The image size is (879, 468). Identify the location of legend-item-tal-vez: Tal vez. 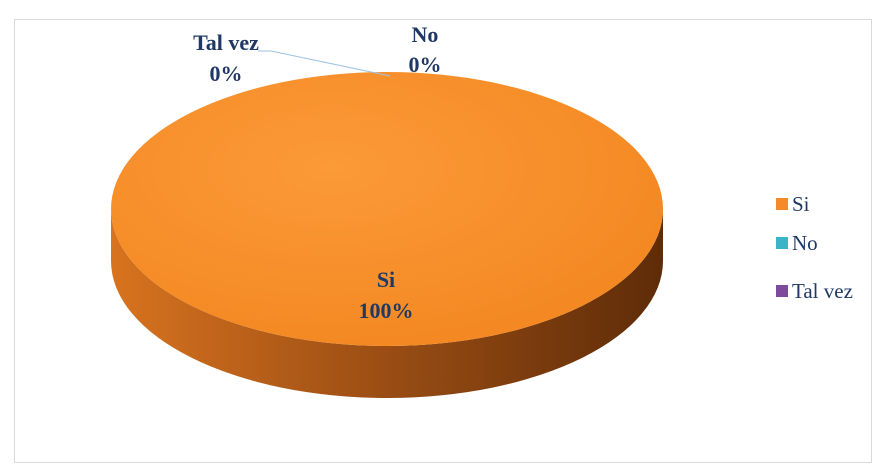
(814, 291).